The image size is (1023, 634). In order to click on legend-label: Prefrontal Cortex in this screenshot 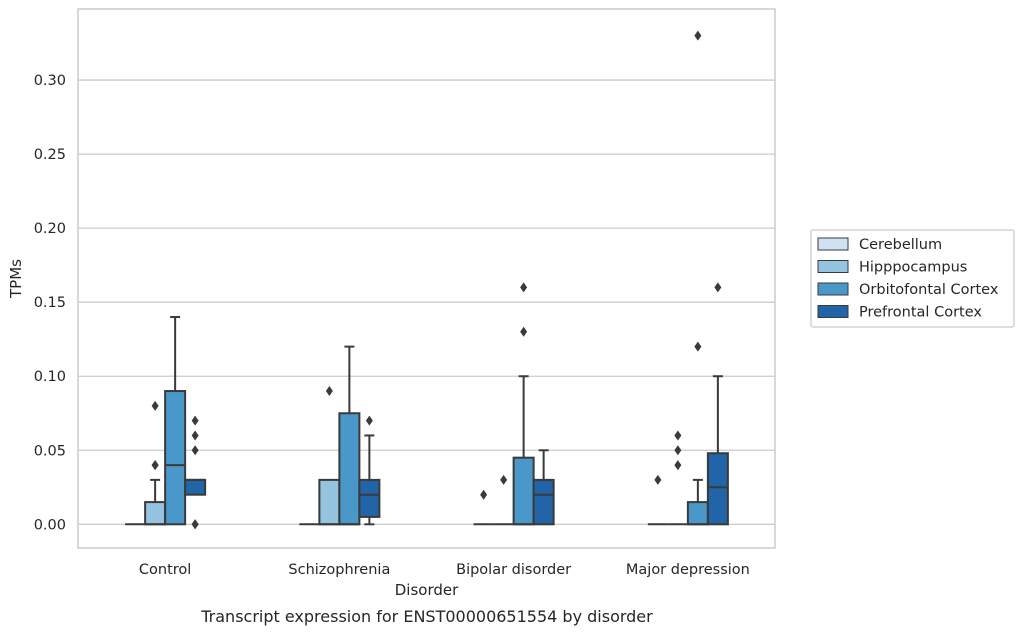, I will do `click(920, 313)`.